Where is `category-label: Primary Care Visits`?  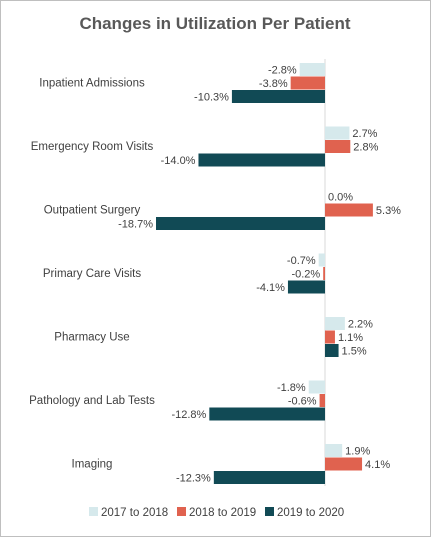
category-label: Primary Care Visits is located at coordinates (92, 274).